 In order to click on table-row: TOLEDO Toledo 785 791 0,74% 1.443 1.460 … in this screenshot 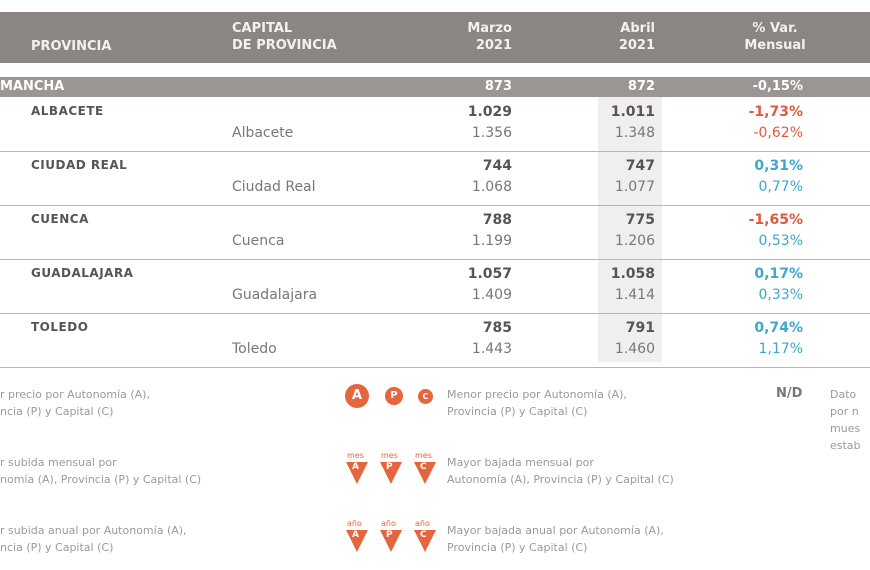, I will do `click(435, 341)`.